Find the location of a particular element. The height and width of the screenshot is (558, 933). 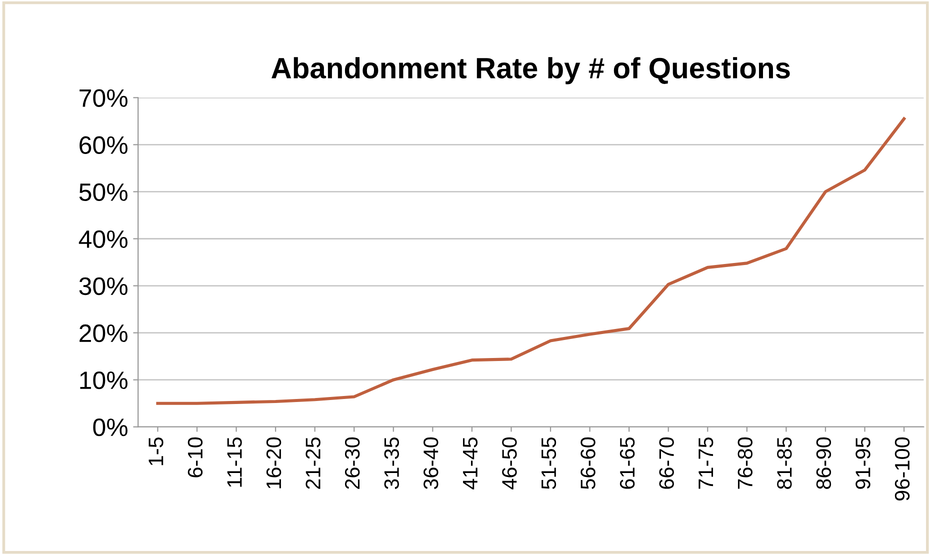

x-tick-label: 41-45 is located at coordinates (470, 463).